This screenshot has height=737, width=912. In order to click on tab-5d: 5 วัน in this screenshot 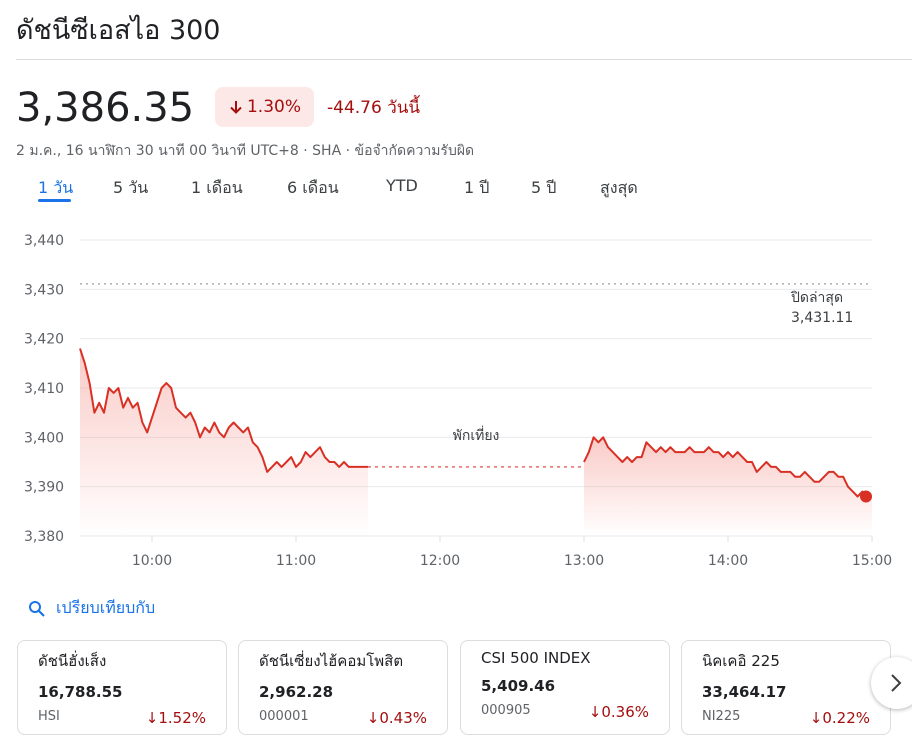, I will do `click(131, 187)`.